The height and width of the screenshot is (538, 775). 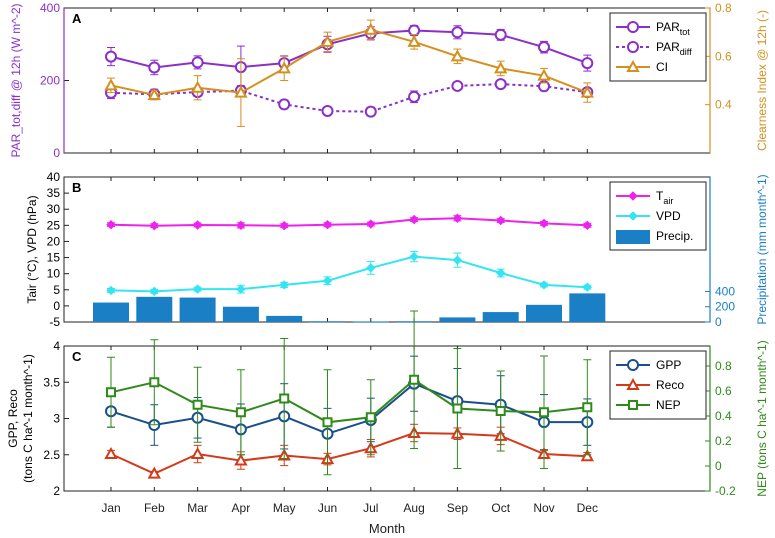 I want to click on panel-b-ytick-right-label: 400, so click(x=725, y=291).